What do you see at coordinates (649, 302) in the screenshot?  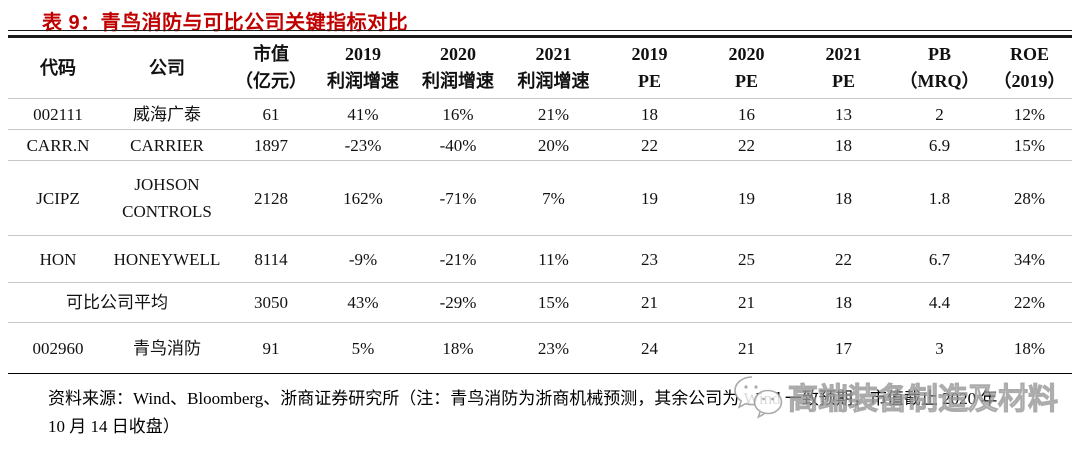 I see `cell-pe-2019: 21` at bounding box center [649, 302].